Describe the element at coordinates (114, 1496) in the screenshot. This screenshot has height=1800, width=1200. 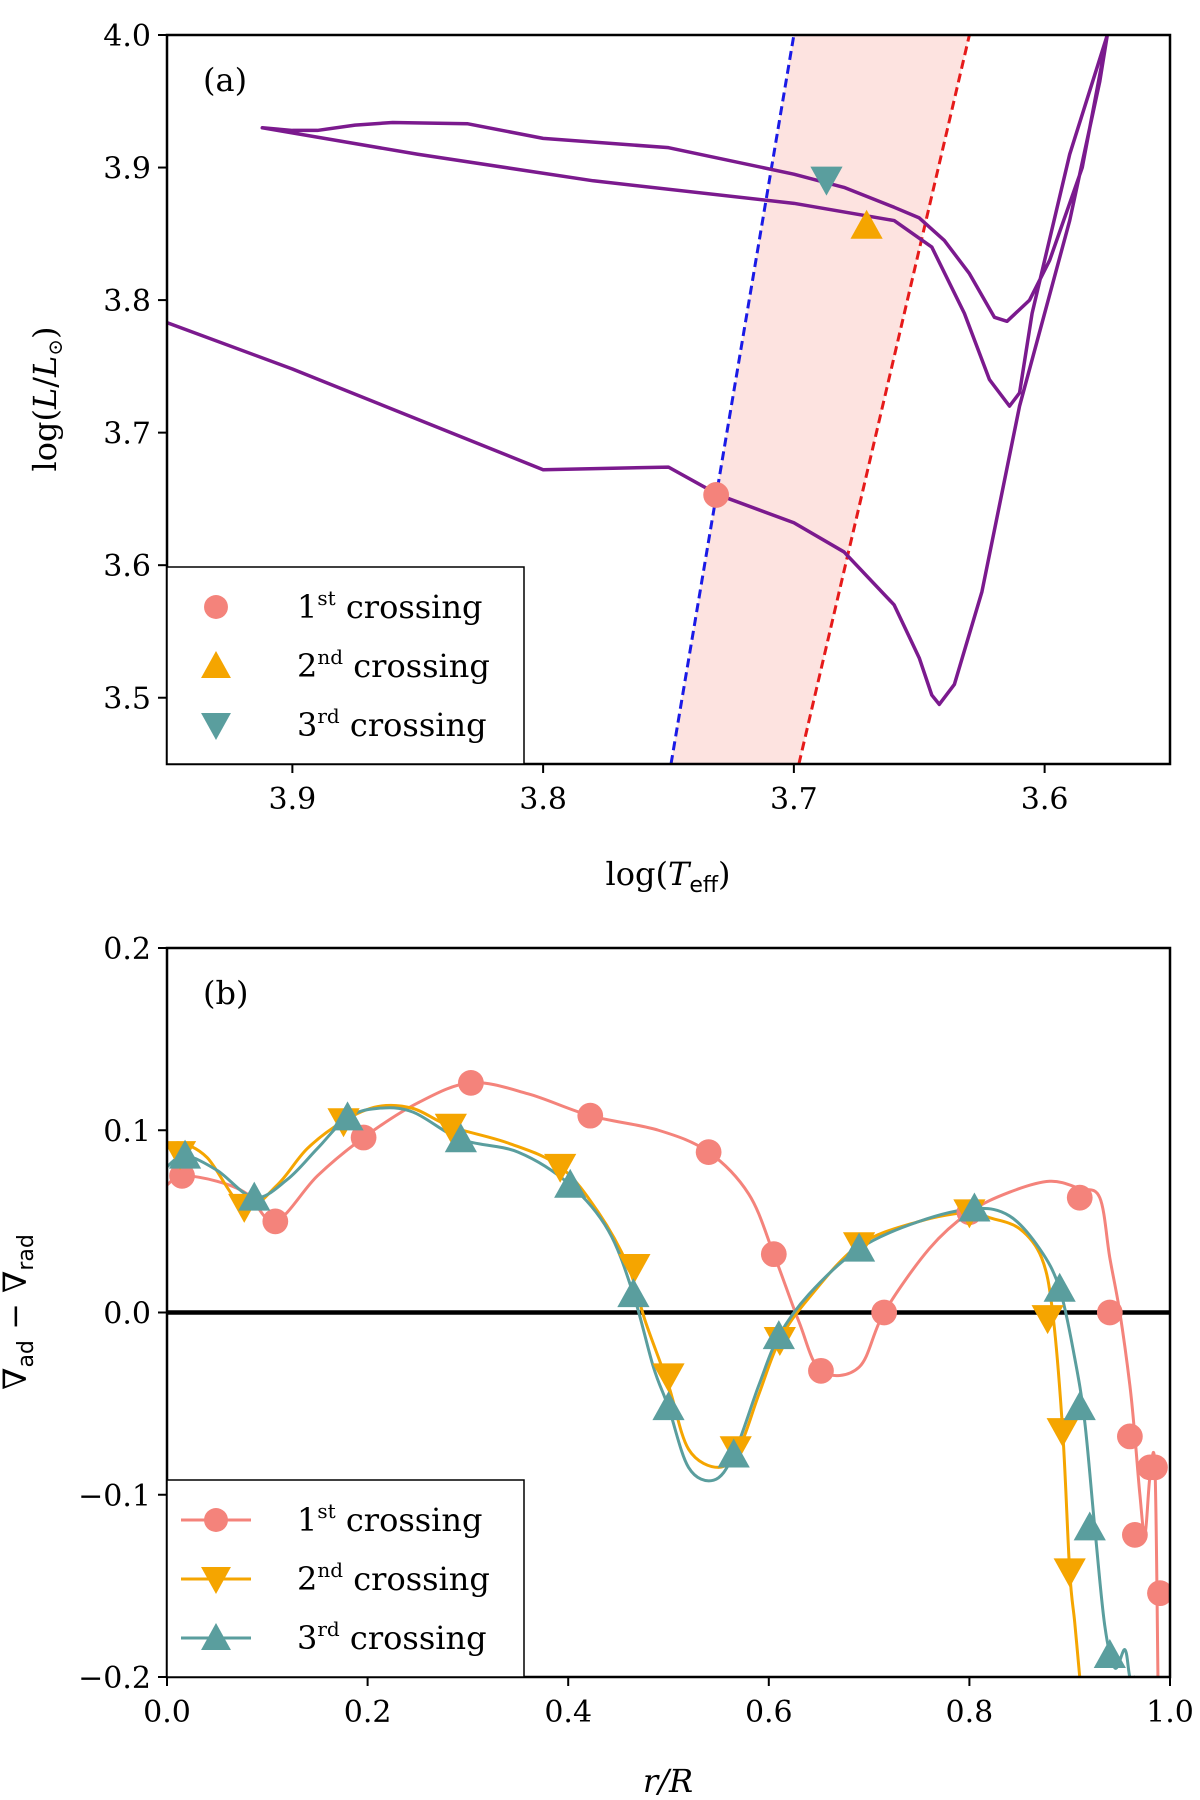
I see `y-tick-label: −0.1` at that location.